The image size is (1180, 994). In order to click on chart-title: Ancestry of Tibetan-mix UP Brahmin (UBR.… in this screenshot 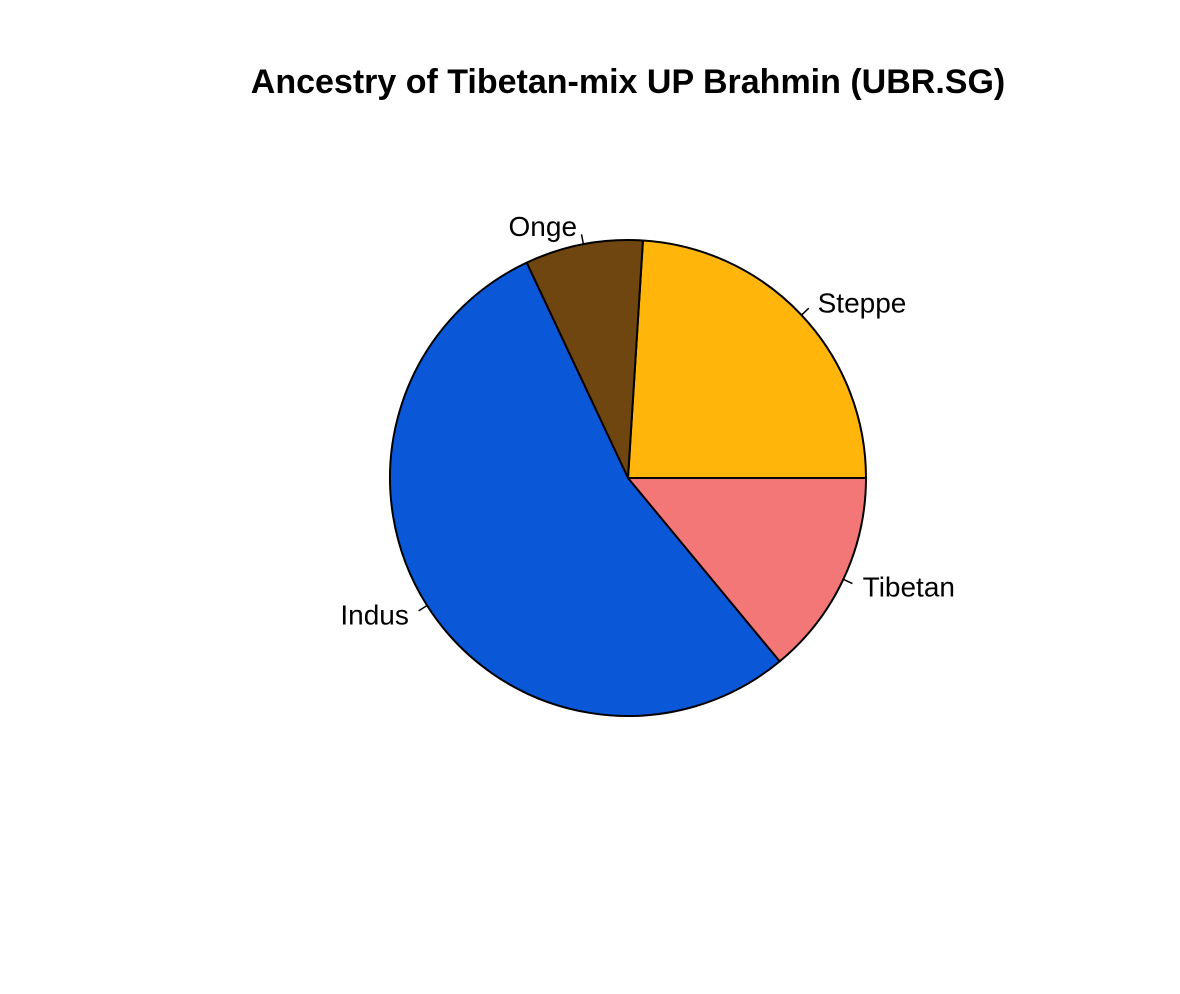, I will do `click(628, 82)`.